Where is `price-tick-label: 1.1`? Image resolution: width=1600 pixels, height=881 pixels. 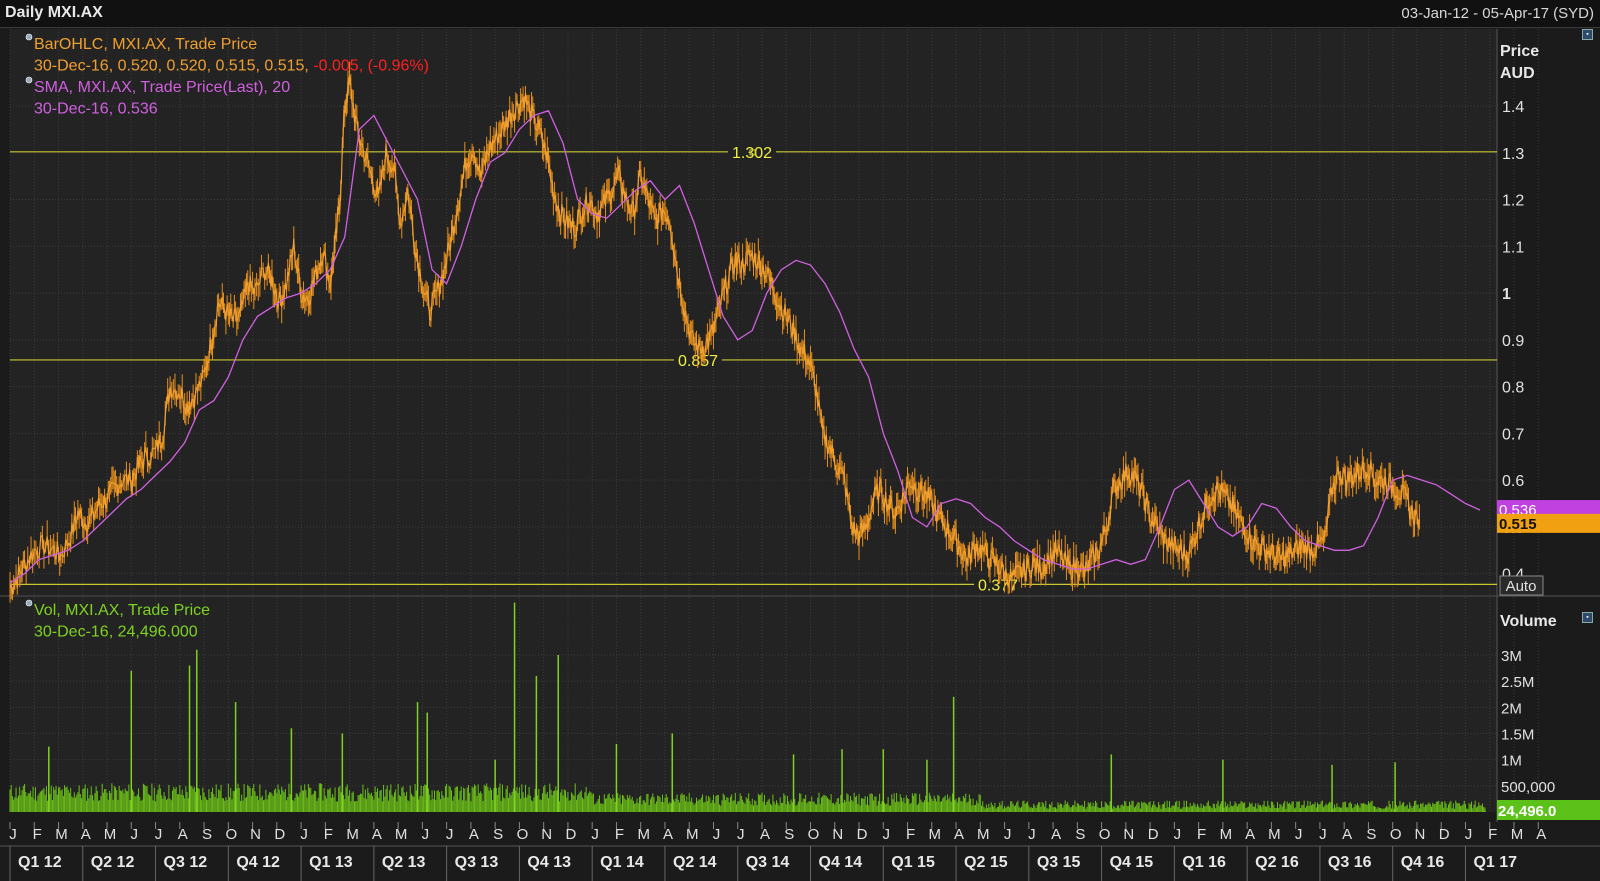 price-tick-label: 1.1 is located at coordinates (1513, 247).